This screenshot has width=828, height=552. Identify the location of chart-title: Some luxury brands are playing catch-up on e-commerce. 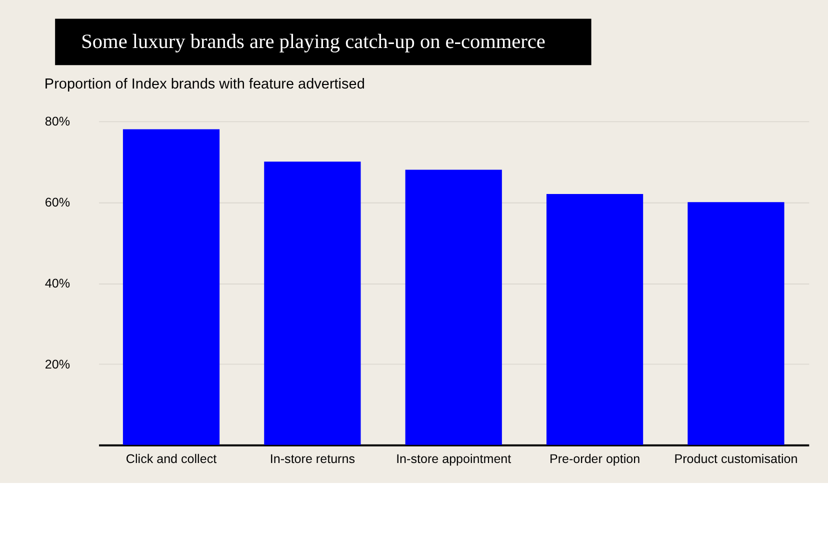
(313, 41).